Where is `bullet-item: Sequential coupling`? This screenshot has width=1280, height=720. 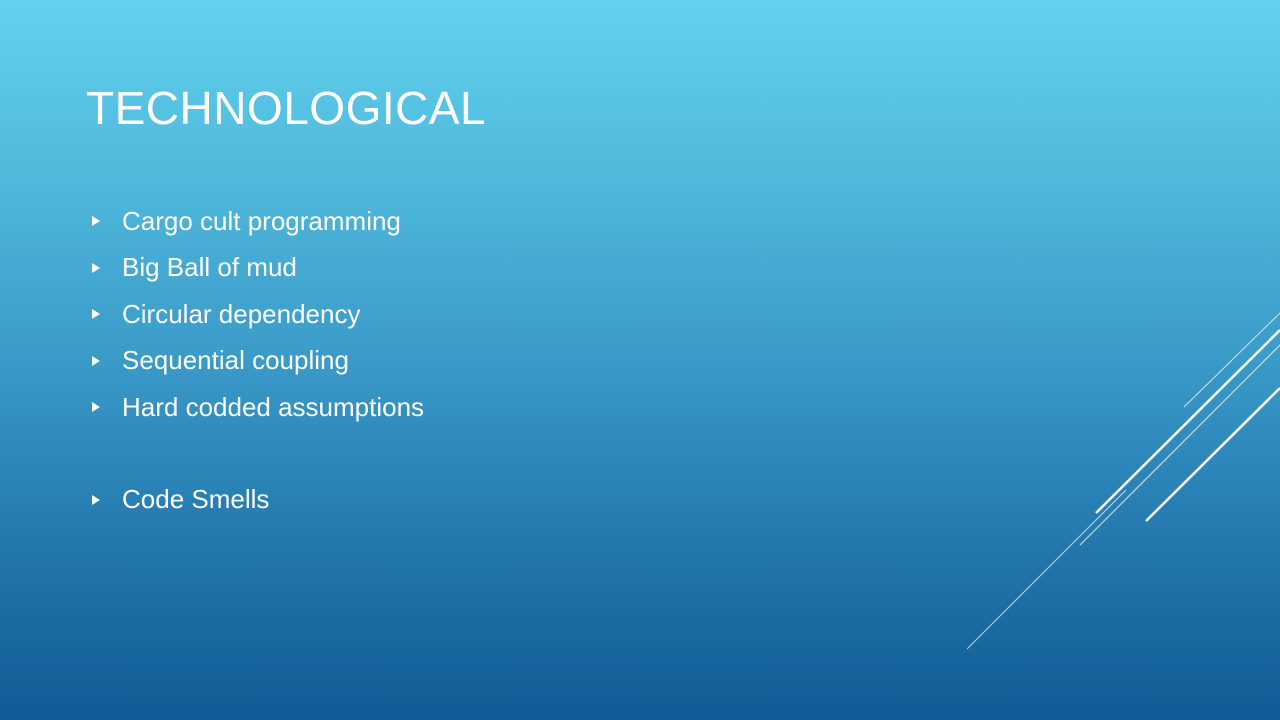 bullet-item: Sequential coupling is located at coordinates (256, 361).